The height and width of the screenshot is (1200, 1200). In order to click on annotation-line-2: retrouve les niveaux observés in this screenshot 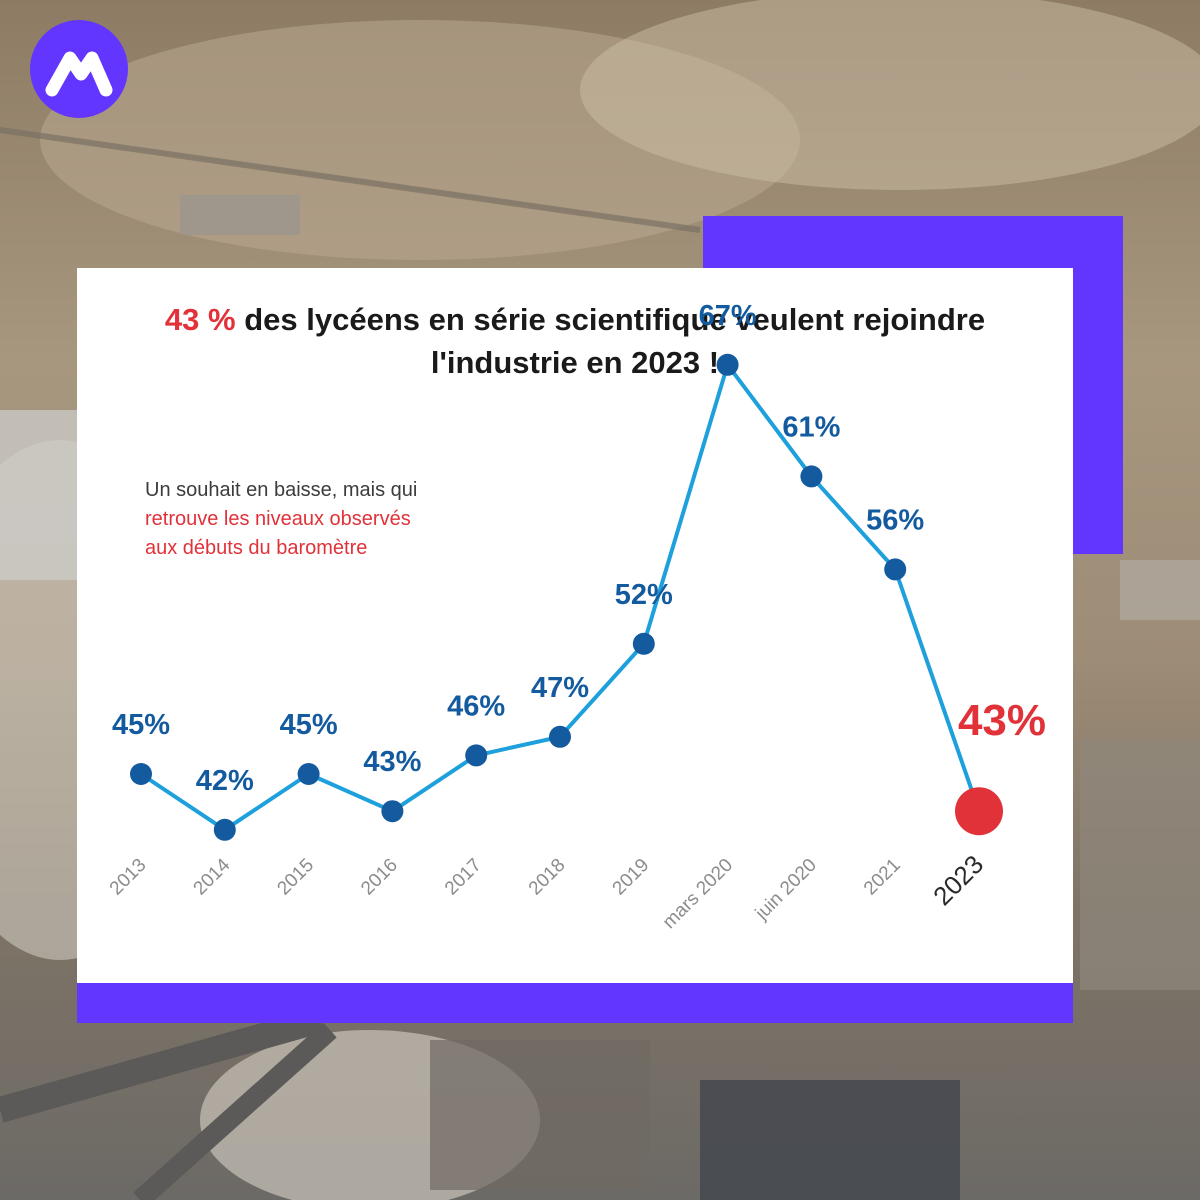, I will do `click(278, 519)`.